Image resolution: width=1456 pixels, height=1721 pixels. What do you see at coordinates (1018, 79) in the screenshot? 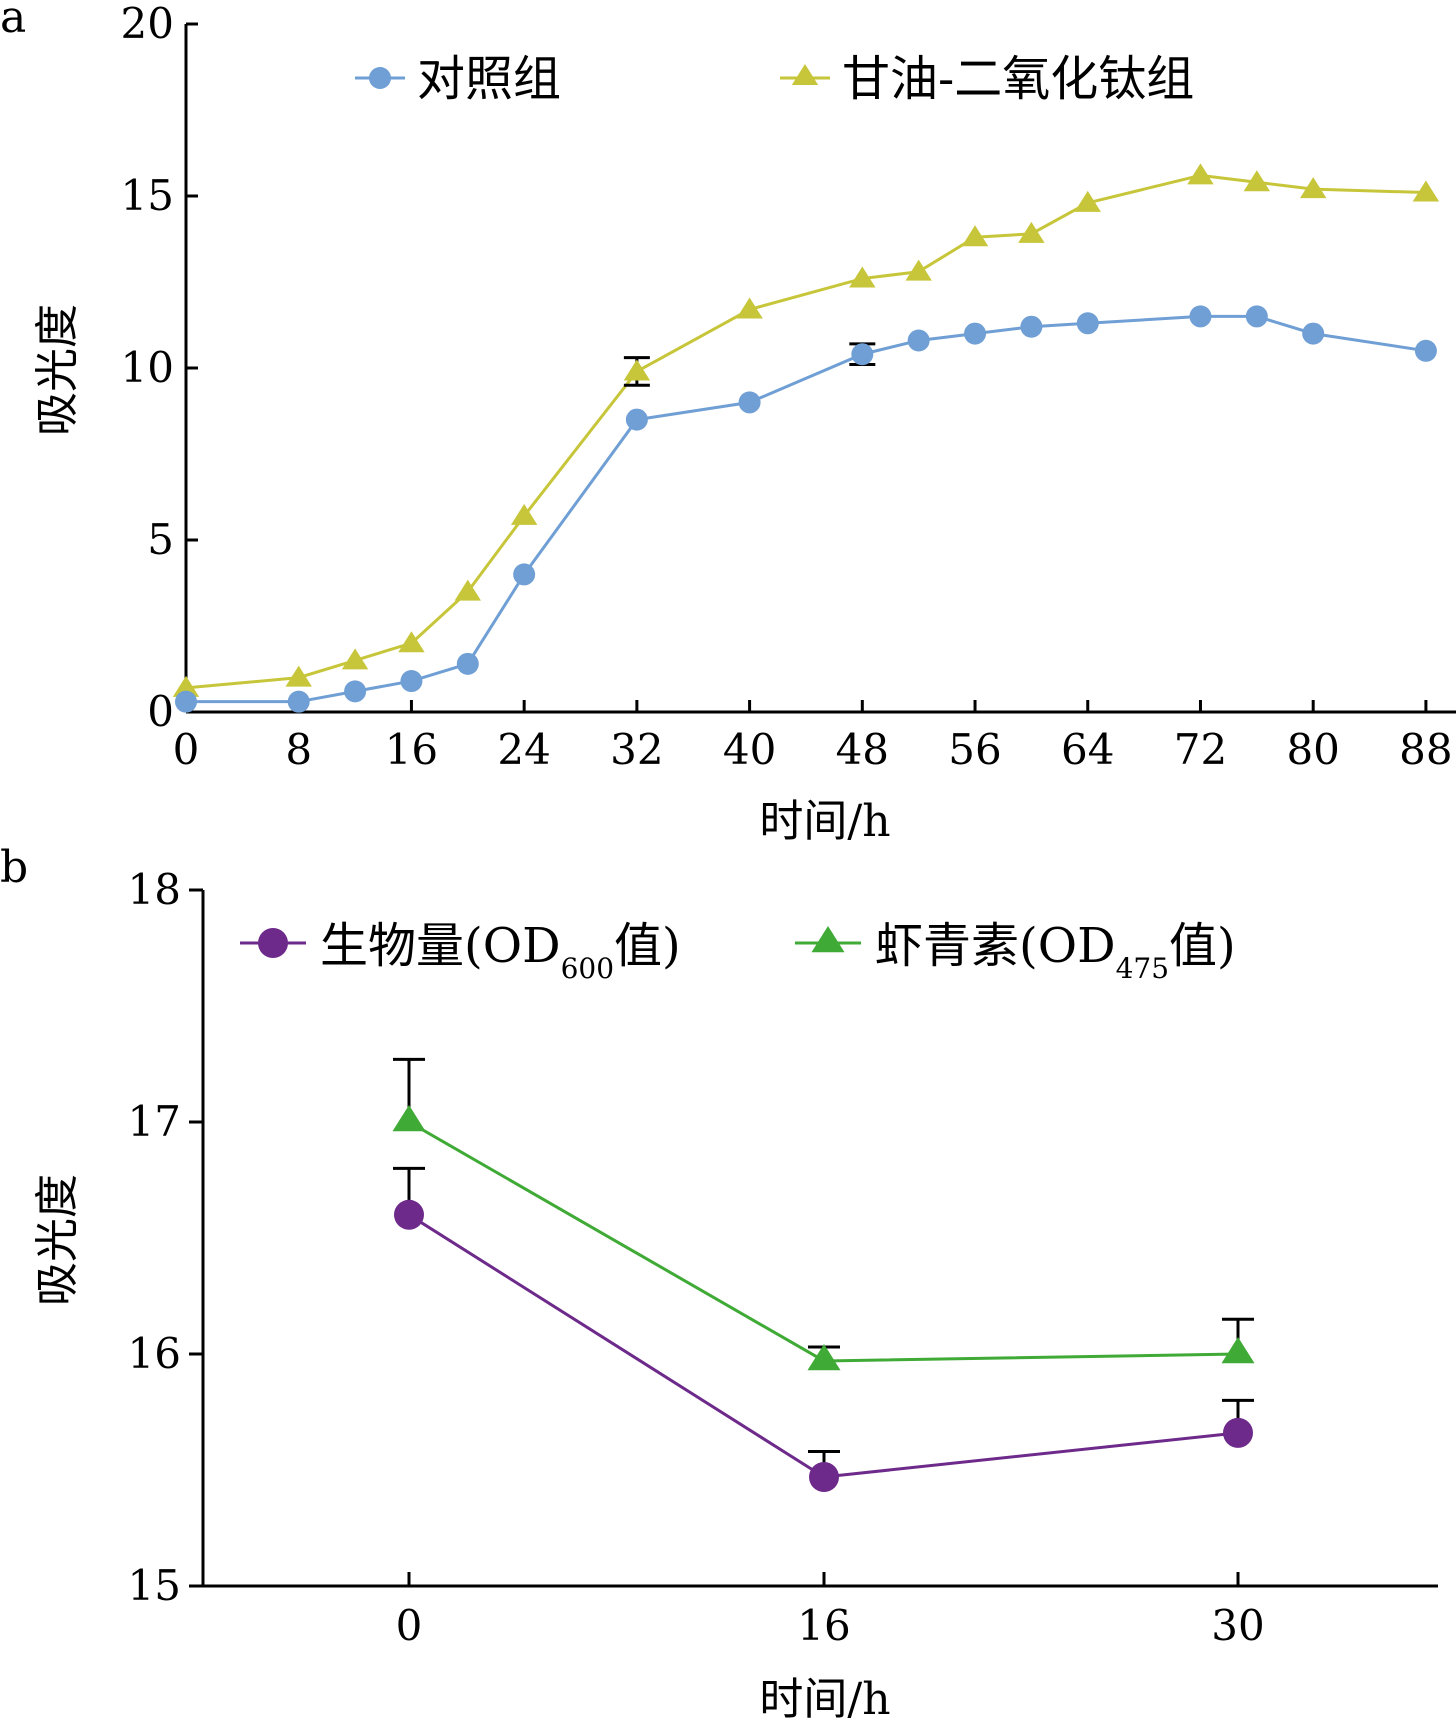
I see `legend-label-glycerol-tio2: 甘油-二氧化钛组` at bounding box center [1018, 79].